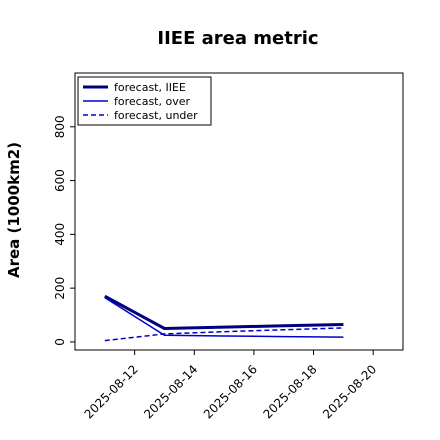 This screenshot has width=440, height=440. I want to click on y-tick-label: 800, so click(60, 126).